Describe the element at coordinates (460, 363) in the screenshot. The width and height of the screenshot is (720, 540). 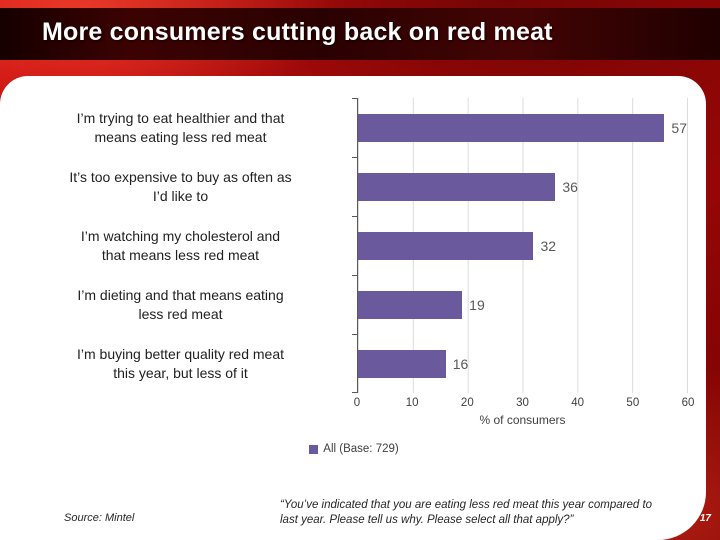
I see `value-label: 16` at that location.